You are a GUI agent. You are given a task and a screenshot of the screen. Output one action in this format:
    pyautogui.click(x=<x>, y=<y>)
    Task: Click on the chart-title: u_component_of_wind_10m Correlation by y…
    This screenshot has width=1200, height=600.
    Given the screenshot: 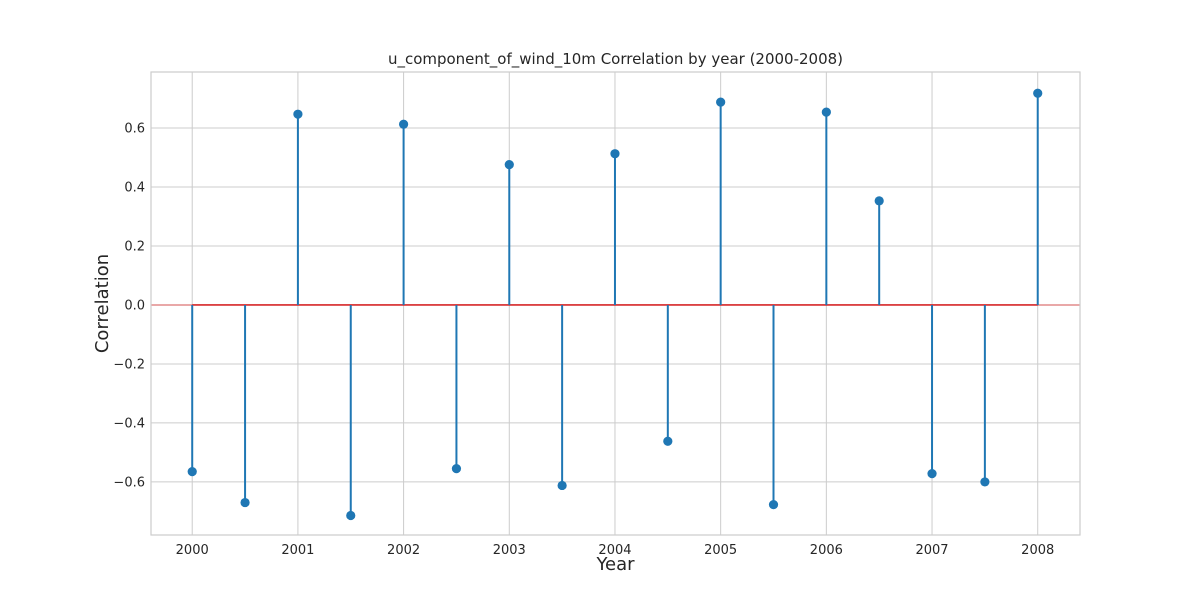 What is the action you would take?
    pyautogui.click(x=615, y=59)
    